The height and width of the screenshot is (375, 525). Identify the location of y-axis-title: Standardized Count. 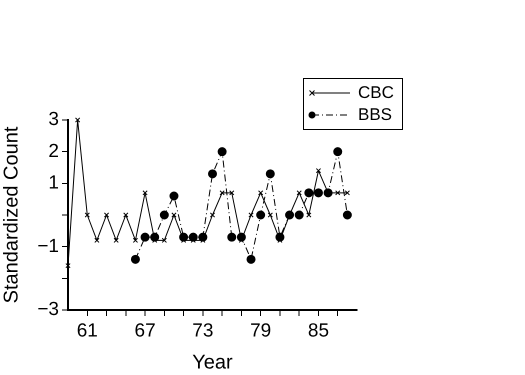
(11, 215).